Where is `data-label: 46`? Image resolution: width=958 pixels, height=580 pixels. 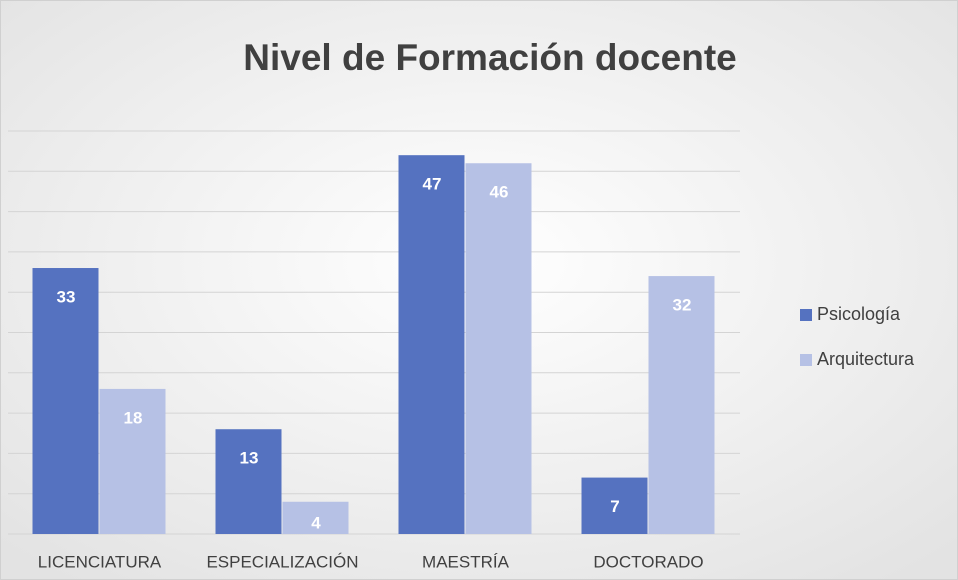
data-label: 46 is located at coordinates (499, 192).